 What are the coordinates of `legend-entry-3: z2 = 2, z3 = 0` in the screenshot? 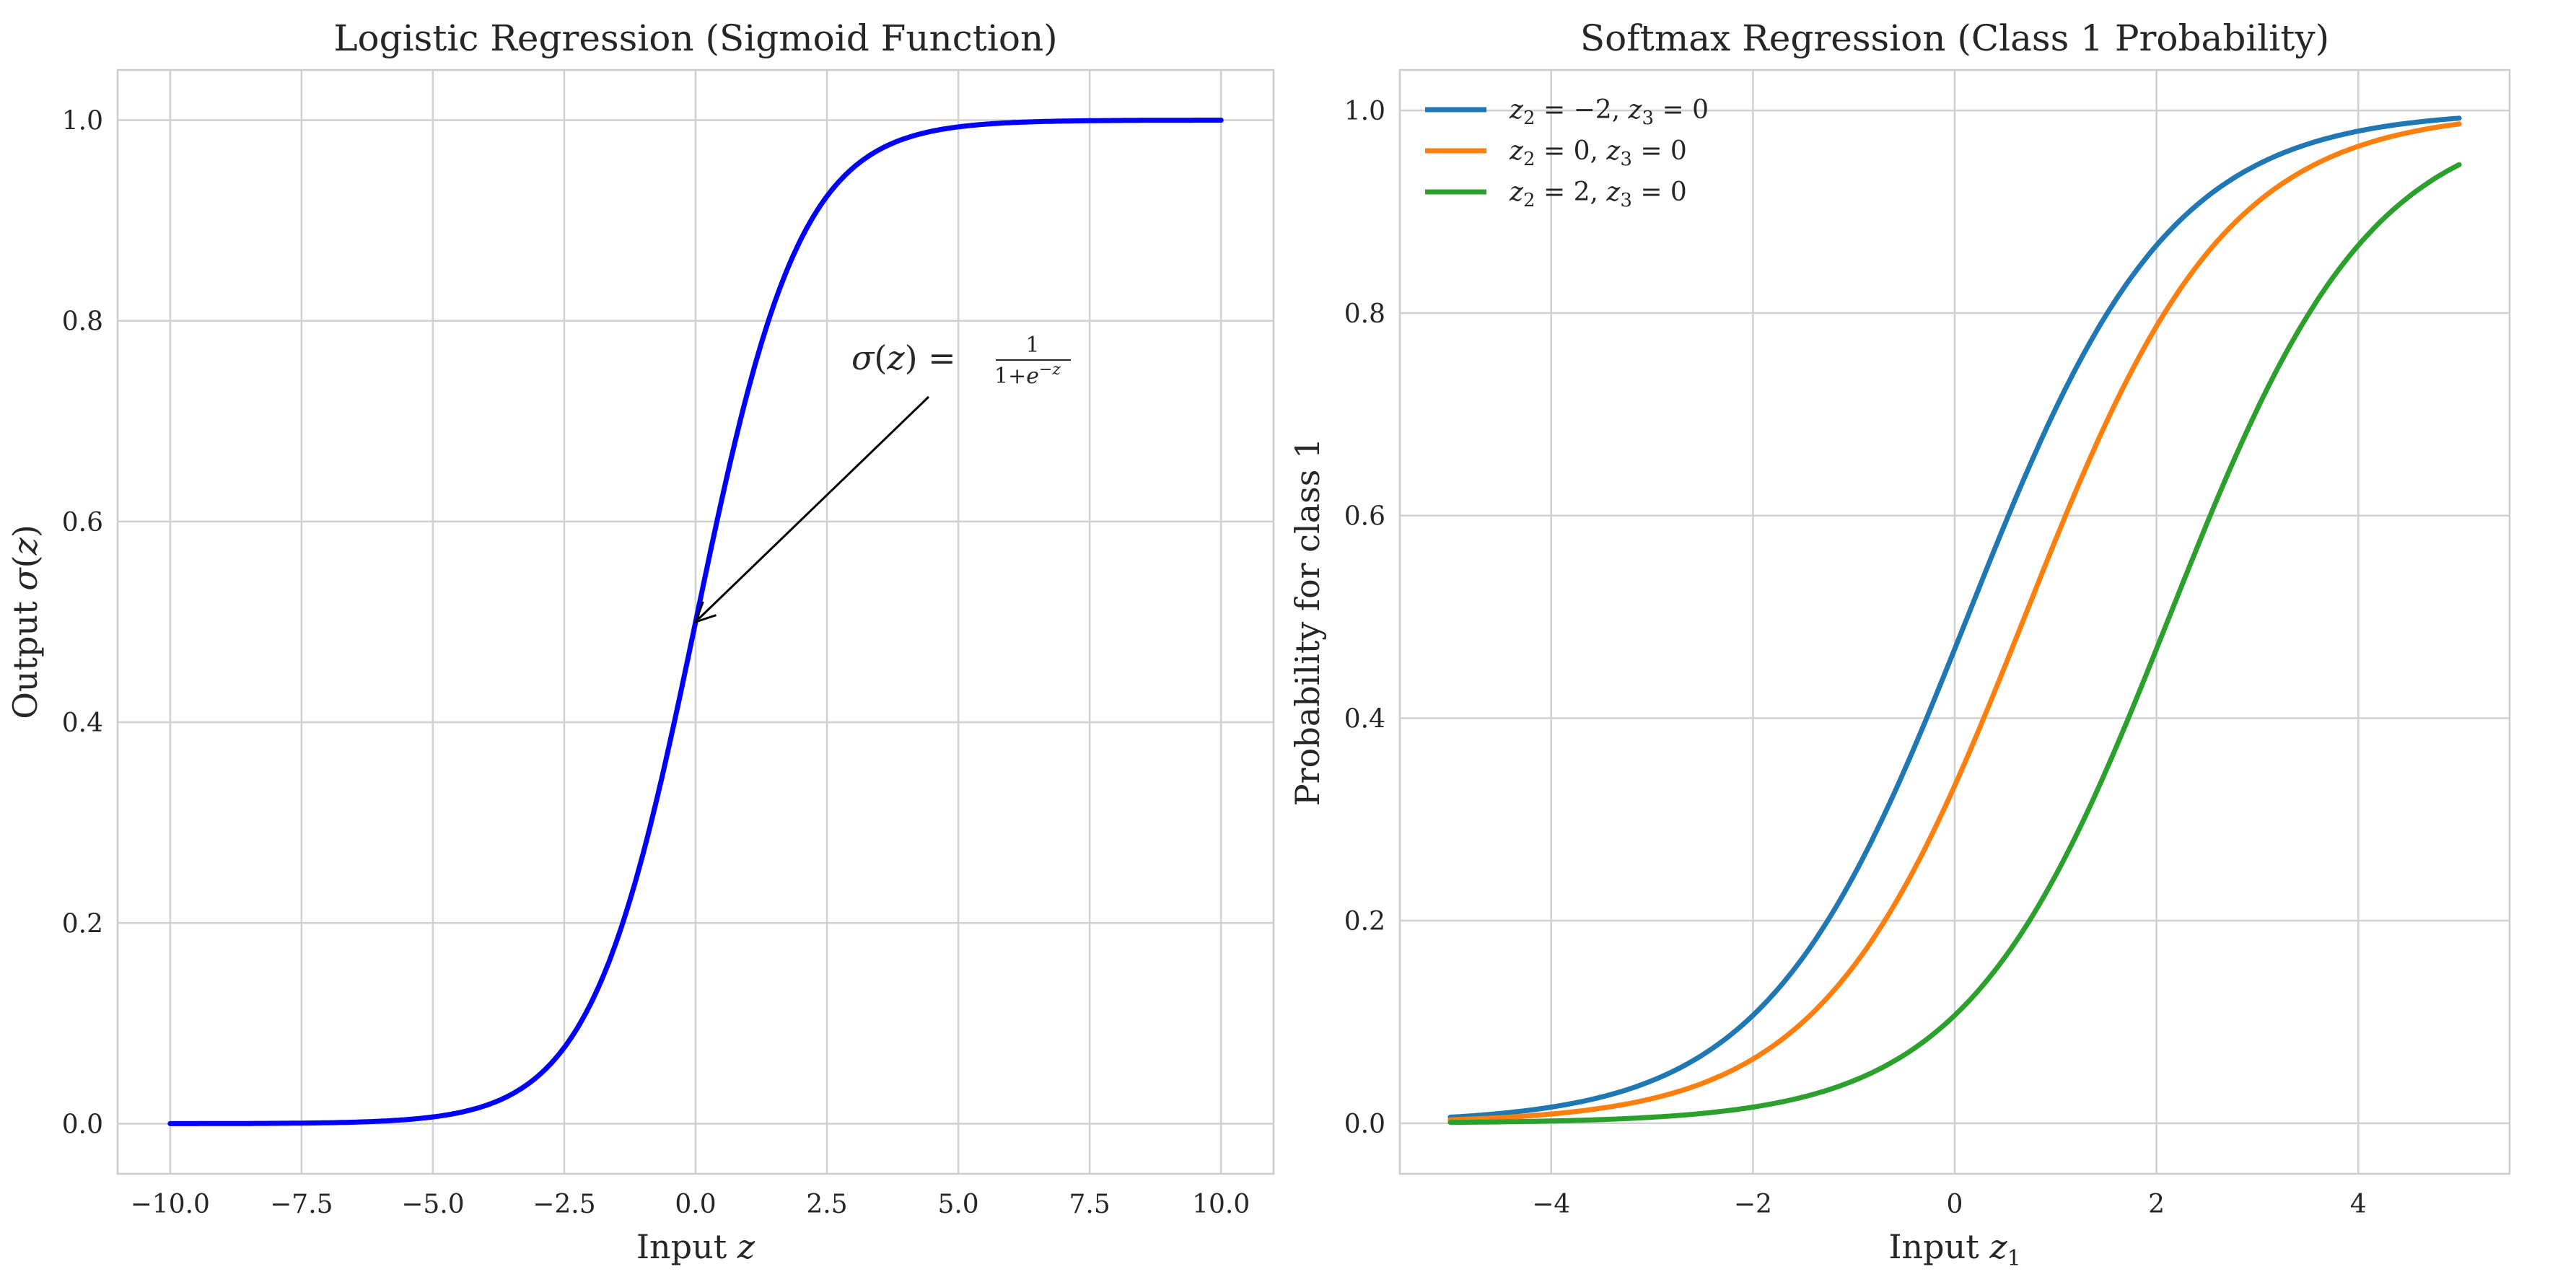 It's located at (1598, 194).